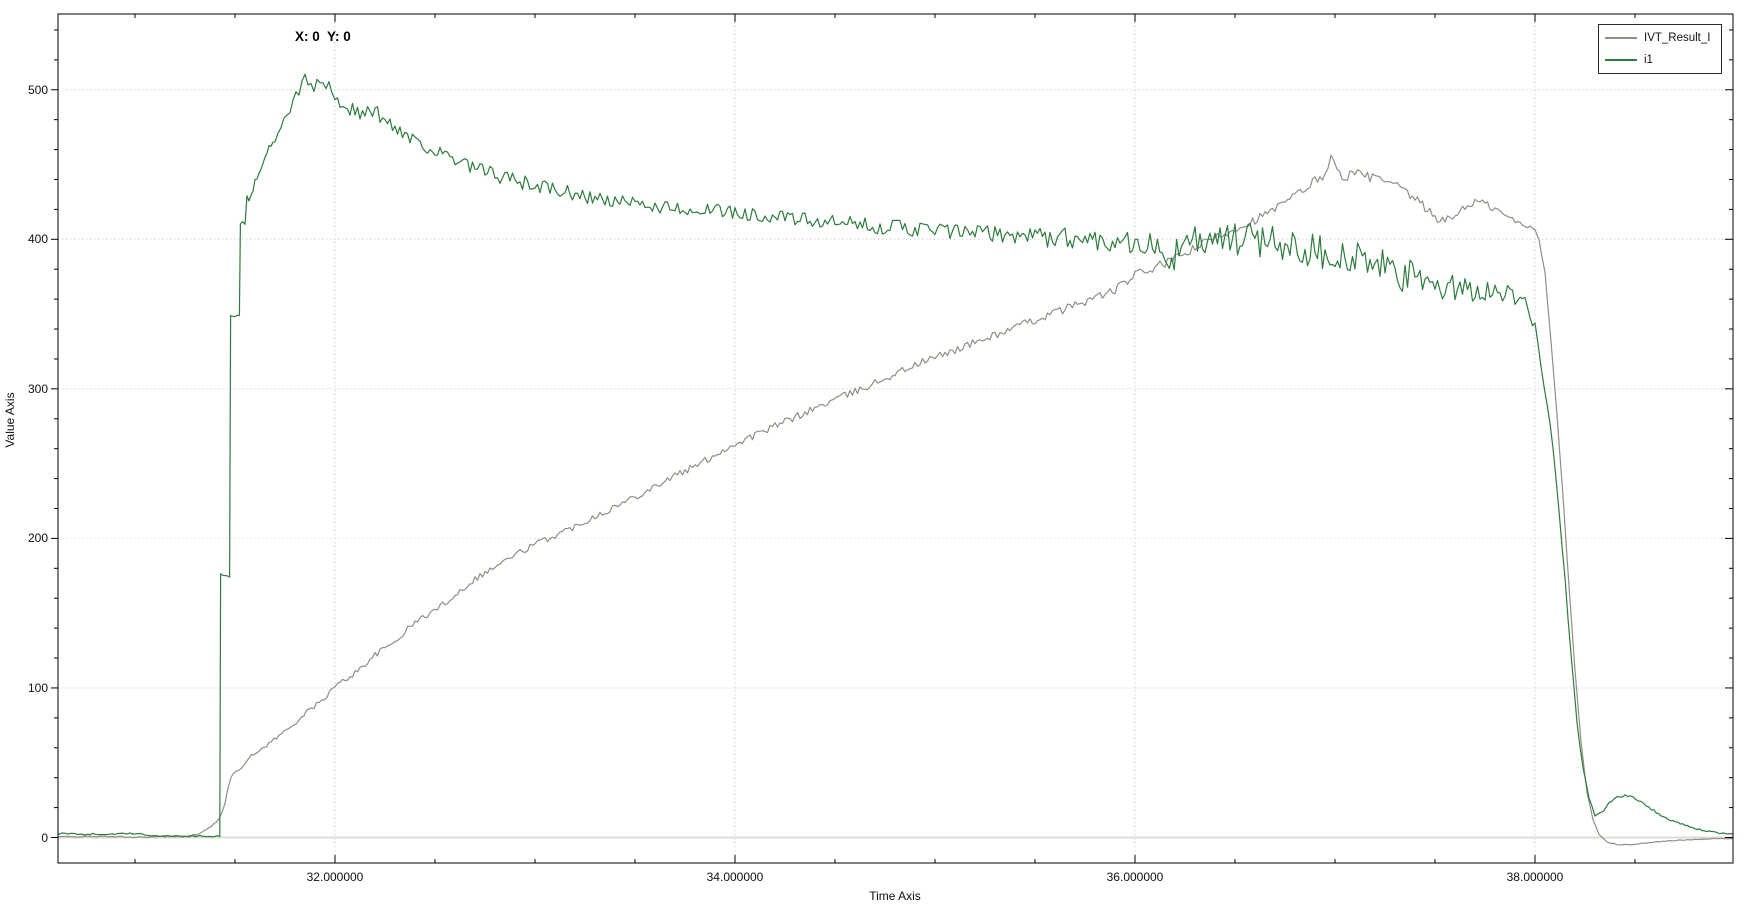 The width and height of the screenshot is (1748, 910). Describe the element at coordinates (10, 420) in the screenshot. I see `y-axis-title: Value Axis` at that location.